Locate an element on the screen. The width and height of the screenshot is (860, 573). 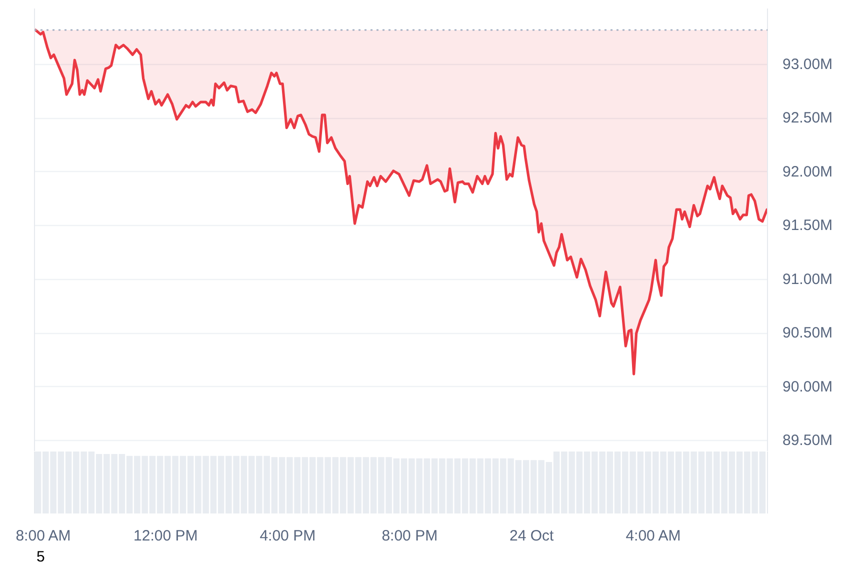
x-tick-label: 8:00 AM is located at coordinates (43, 536).